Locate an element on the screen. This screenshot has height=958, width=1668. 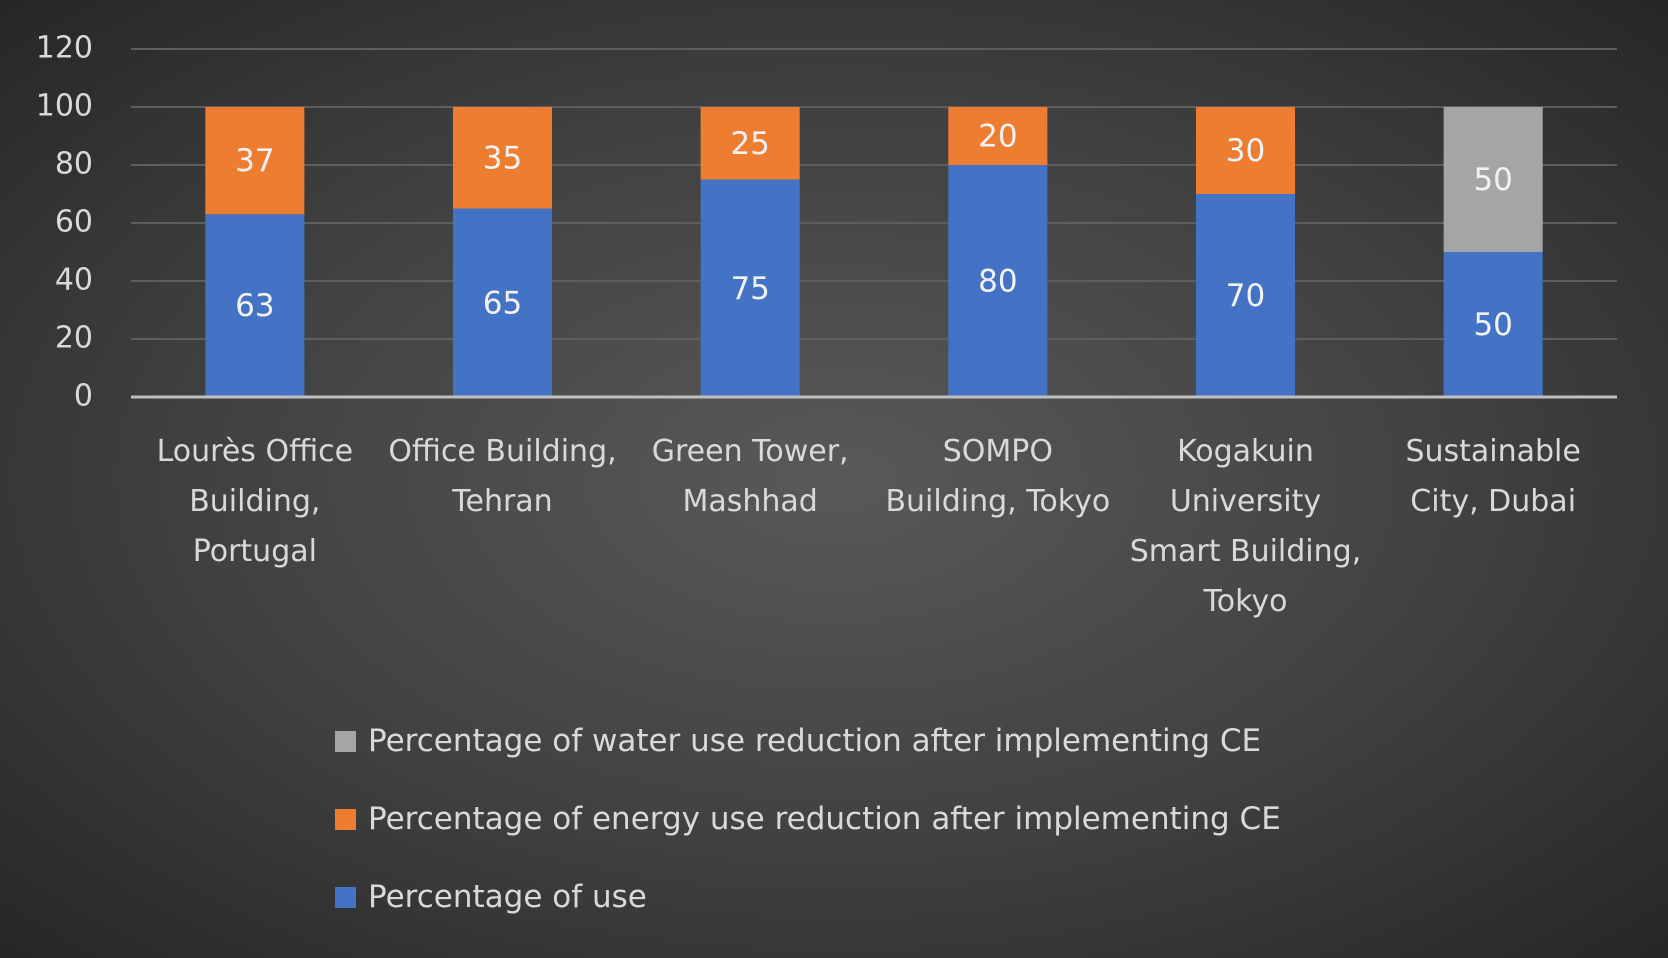
legend-item: Percentage of use is located at coordinates (491, 897).